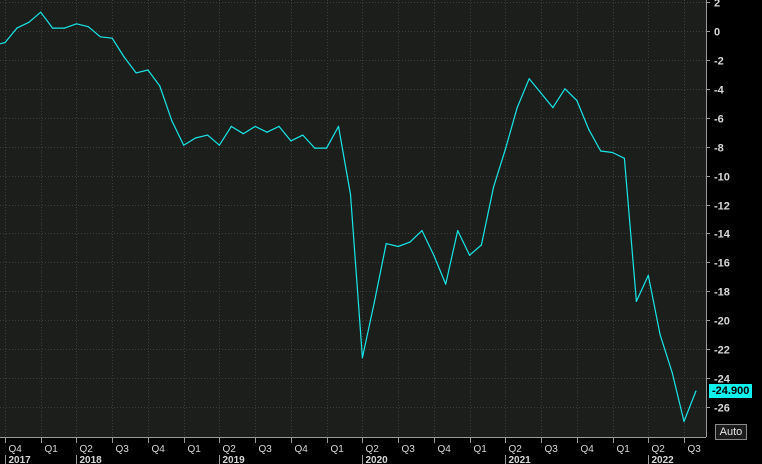  What do you see at coordinates (731, 432) in the screenshot?
I see `auto-scale-button: Auto` at bounding box center [731, 432].